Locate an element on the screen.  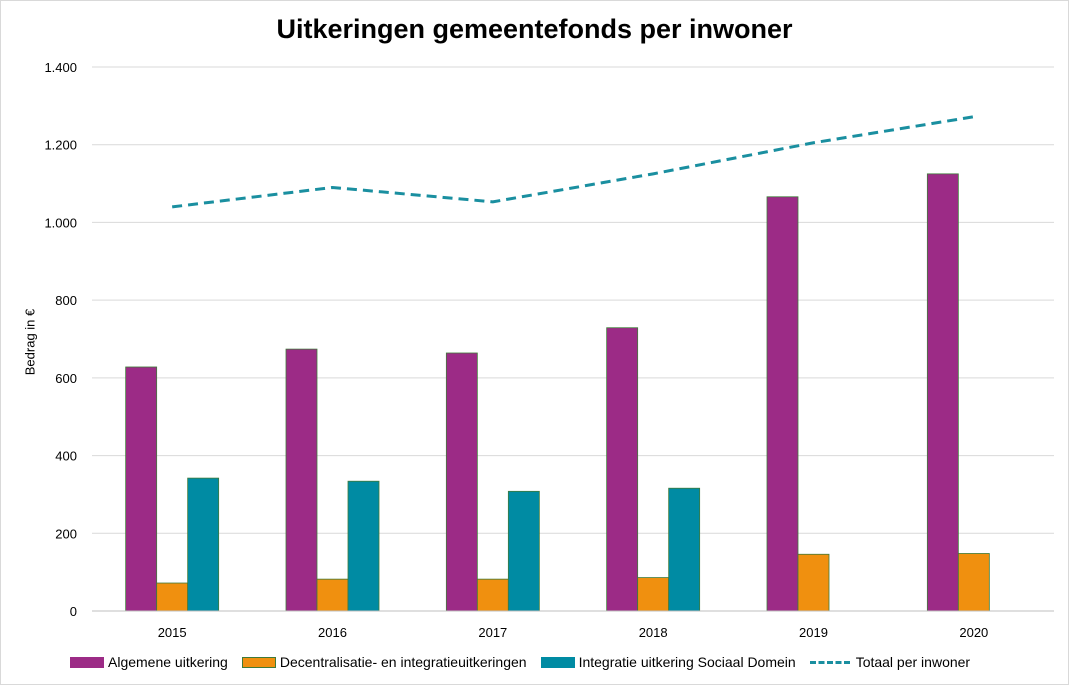
y-tick-label: 600 is located at coordinates (66, 378).